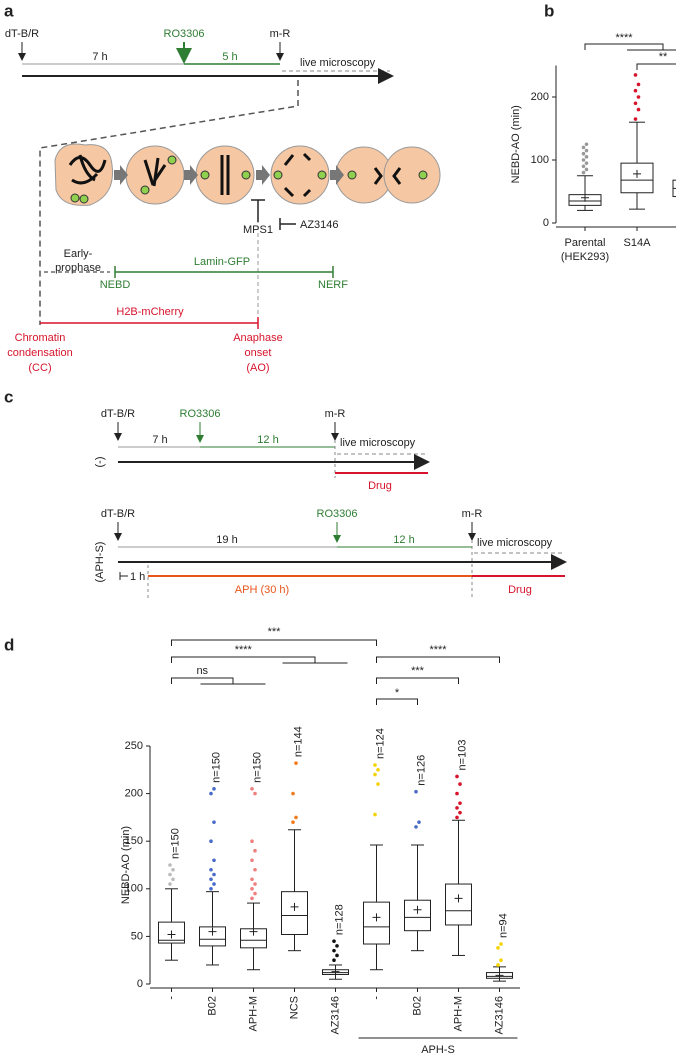  I want to click on zoom-line, so click(169, 202).